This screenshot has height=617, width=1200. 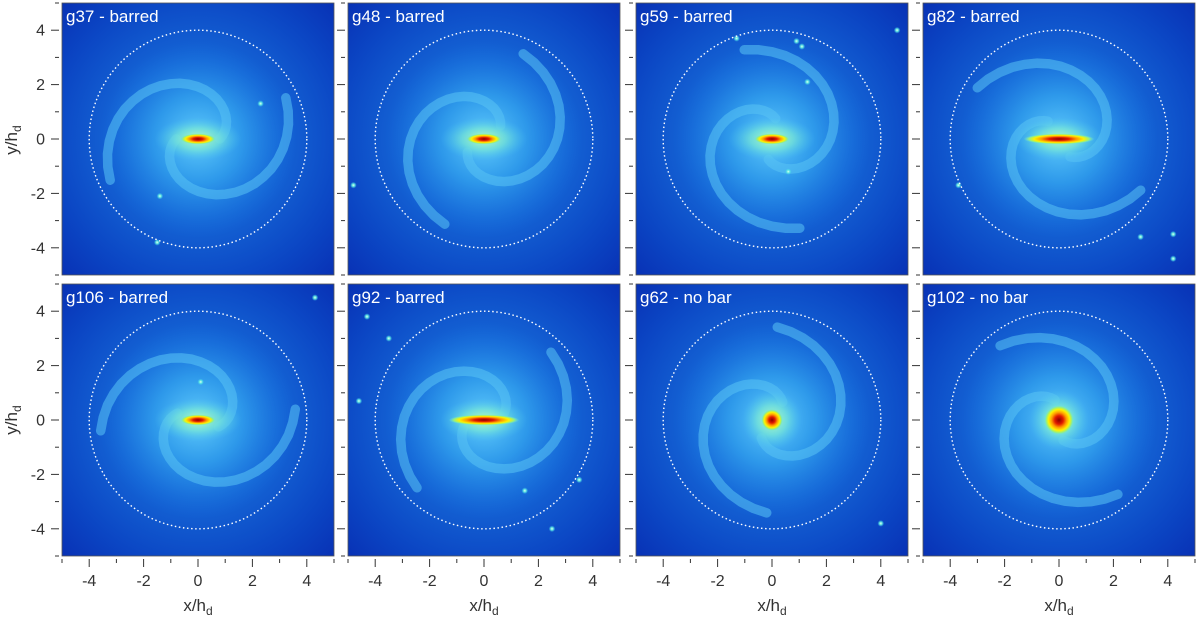 What do you see at coordinates (13, 139) in the screenshot?
I see `y-axis-title-top: y/hd` at bounding box center [13, 139].